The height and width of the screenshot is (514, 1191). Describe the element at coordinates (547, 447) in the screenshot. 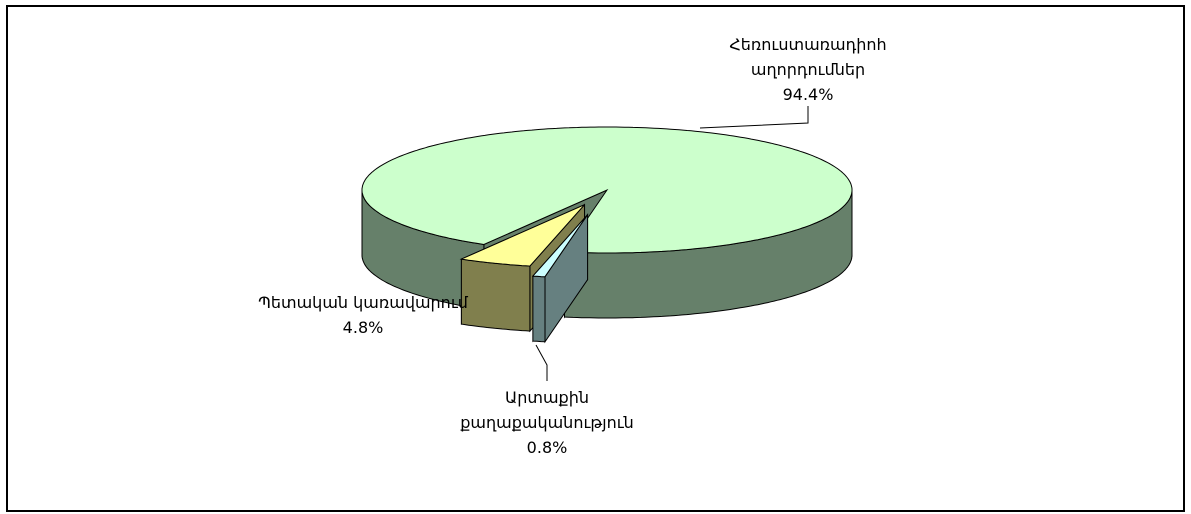

I see `value-label: 0.8%` at that location.